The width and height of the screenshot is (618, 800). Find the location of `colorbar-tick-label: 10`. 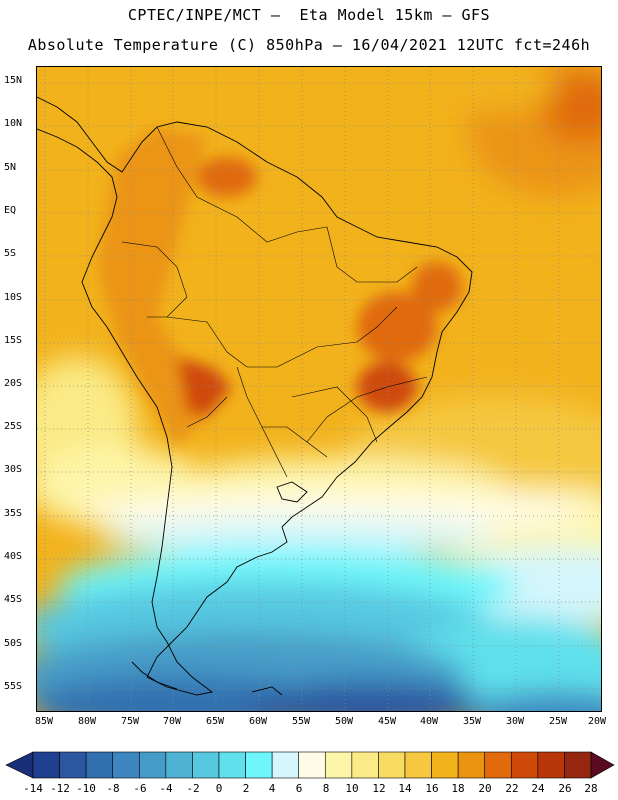

colorbar-tick-label: 10 is located at coordinates (352, 788).